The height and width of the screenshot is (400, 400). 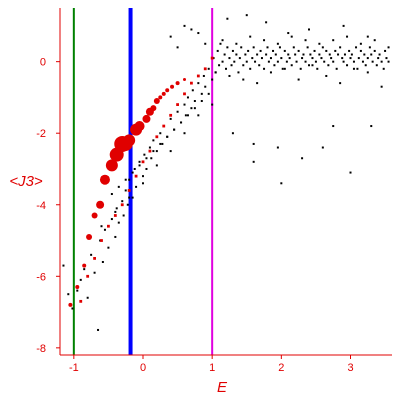 I want to click on x-tick-label: 2, so click(x=281, y=368).